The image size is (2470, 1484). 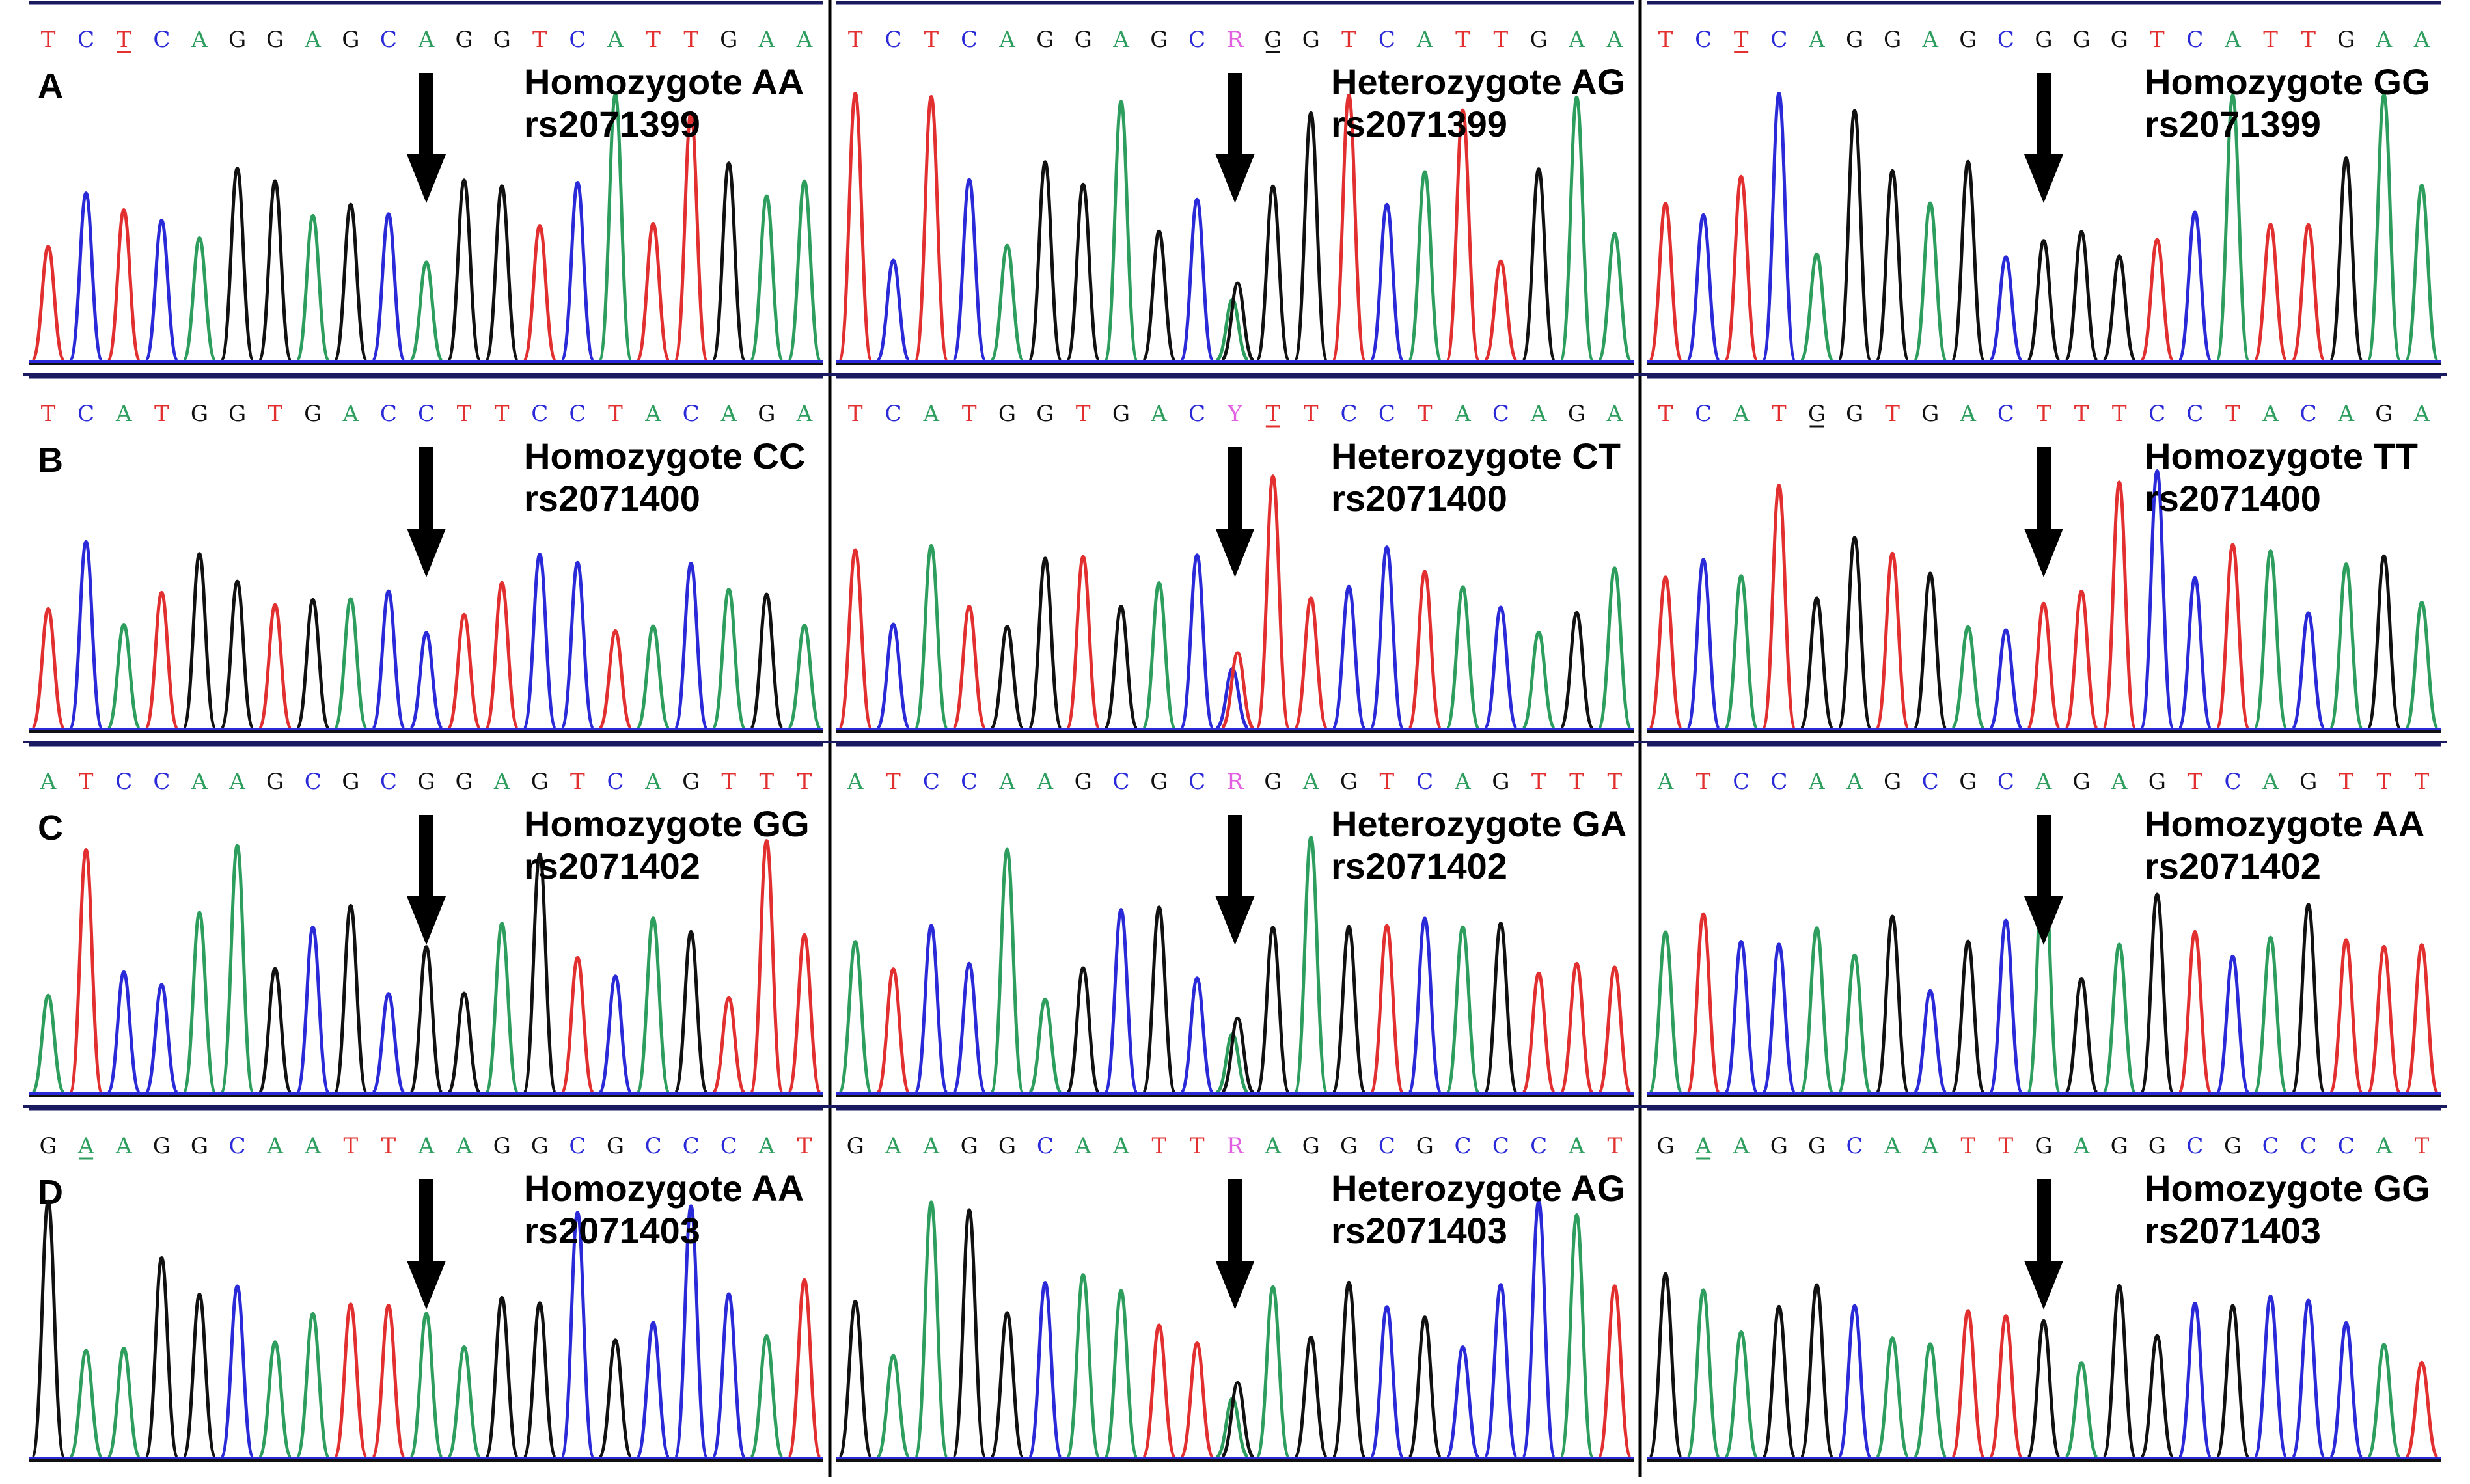 What do you see at coordinates (2233, 1230) in the screenshot?
I see `snp-id-label: rs2071403` at bounding box center [2233, 1230].